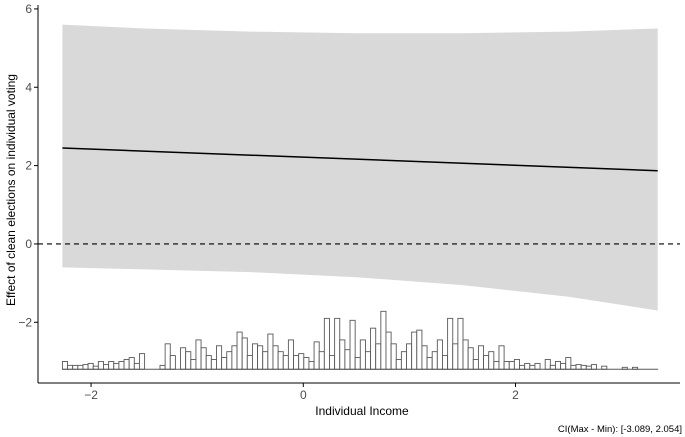 The height and width of the screenshot is (437, 685). I want to click on y-tick-label: 6, so click(28, 9).